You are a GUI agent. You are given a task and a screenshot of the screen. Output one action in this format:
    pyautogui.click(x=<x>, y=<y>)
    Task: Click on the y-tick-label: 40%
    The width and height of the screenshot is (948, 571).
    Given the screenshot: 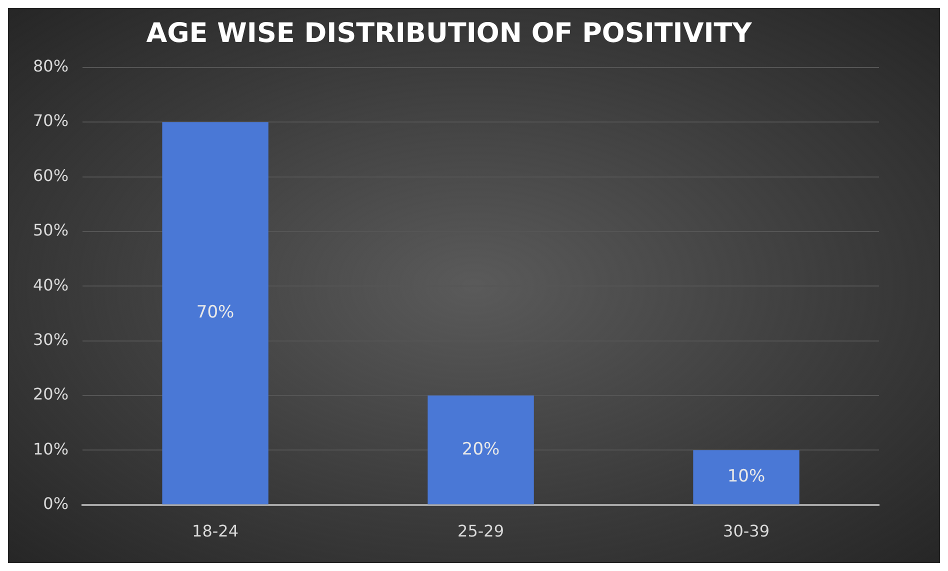 What is the action you would take?
    pyautogui.click(x=51, y=284)
    